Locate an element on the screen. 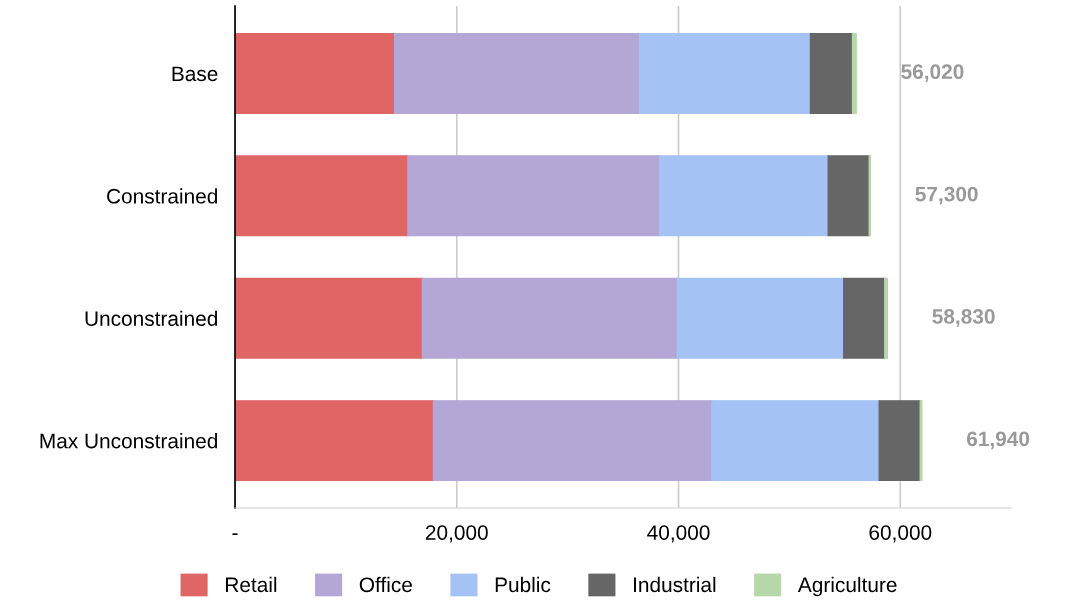 The height and width of the screenshot is (612, 1078). y-tick-label: Base is located at coordinates (195, 74).